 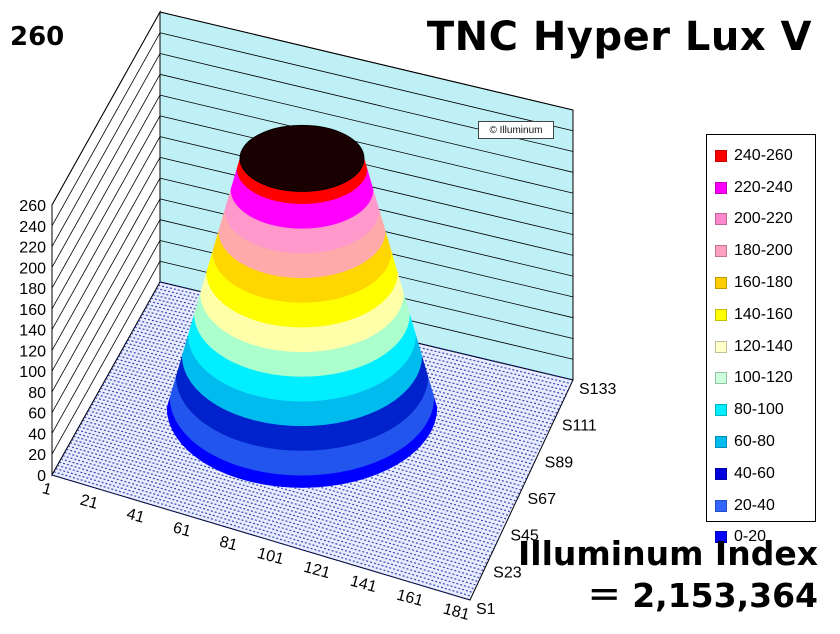 What do you see at coordinates (363, 584) in the screenshot?
I see `x-tick-label: 141` at bounding box center [363, 584].